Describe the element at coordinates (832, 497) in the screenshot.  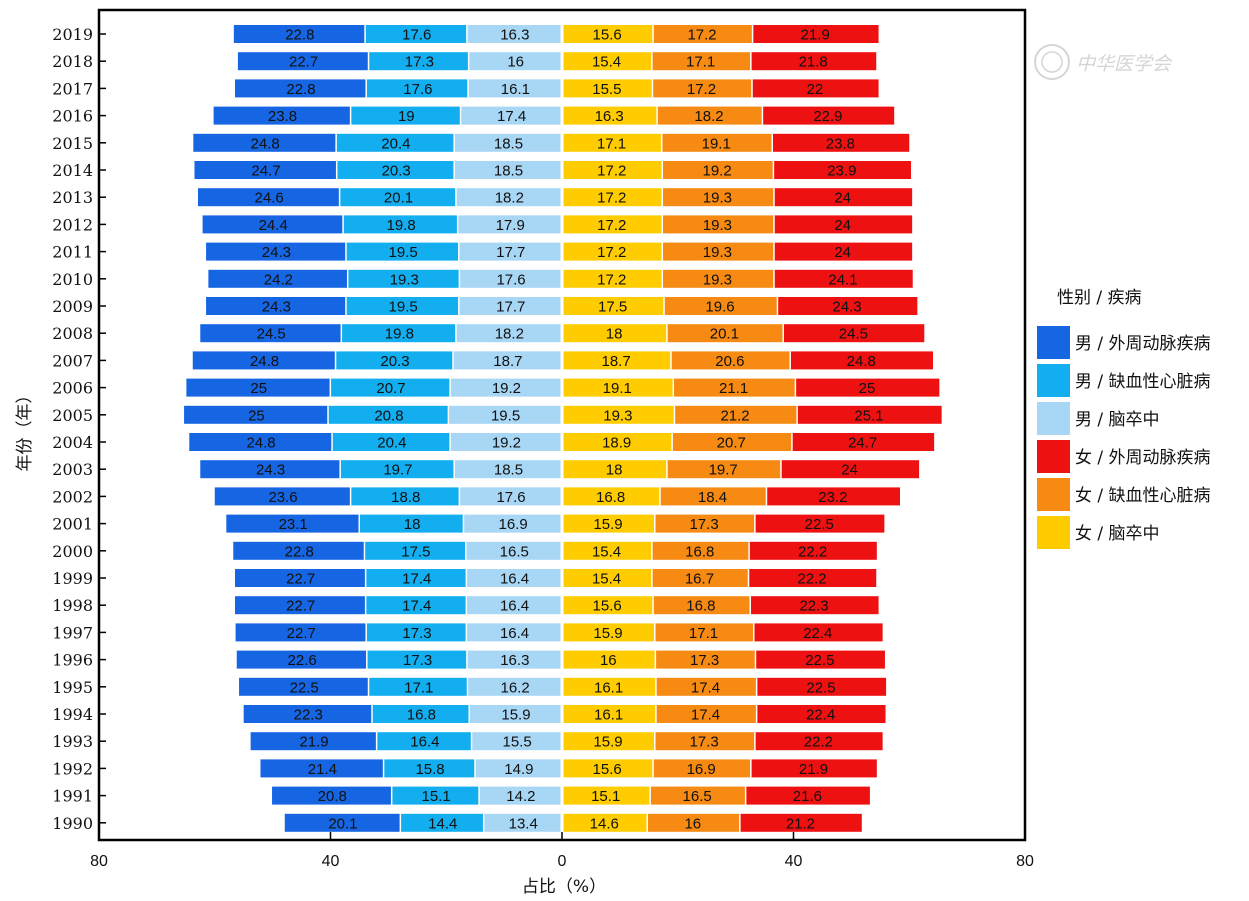
I see `data-label: 23.2` at that location.